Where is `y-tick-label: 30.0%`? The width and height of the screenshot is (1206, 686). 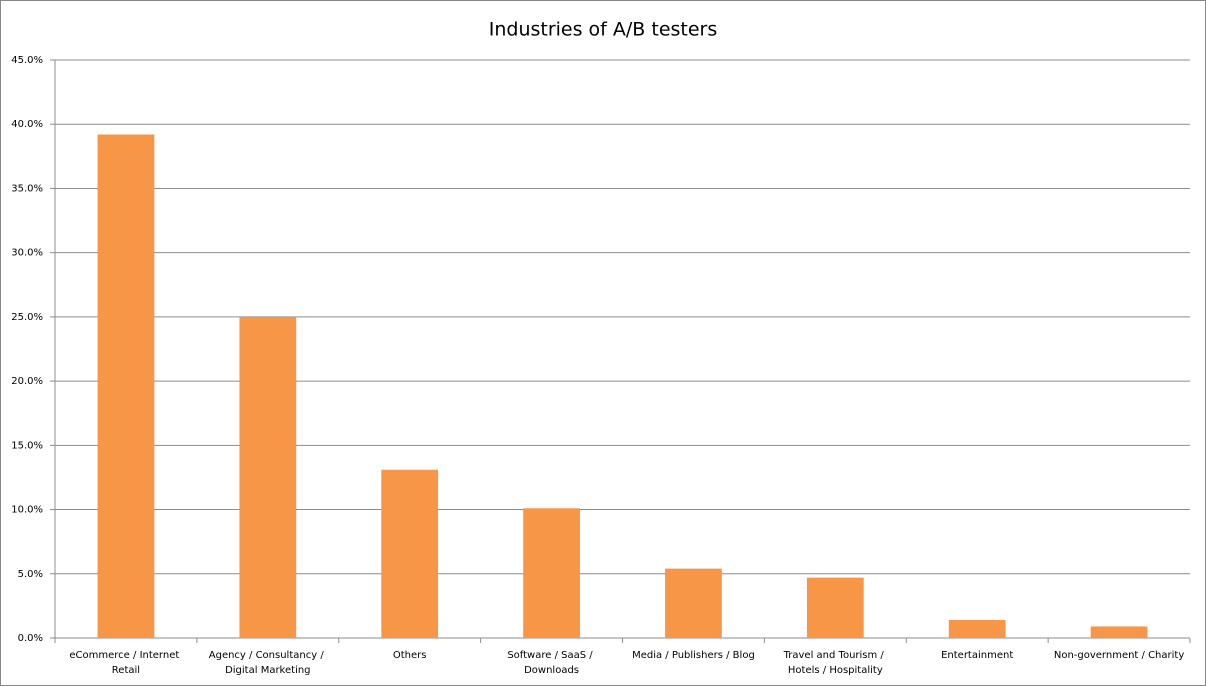
y-tick-label: 30.0% is located at coordinates (27, 253).